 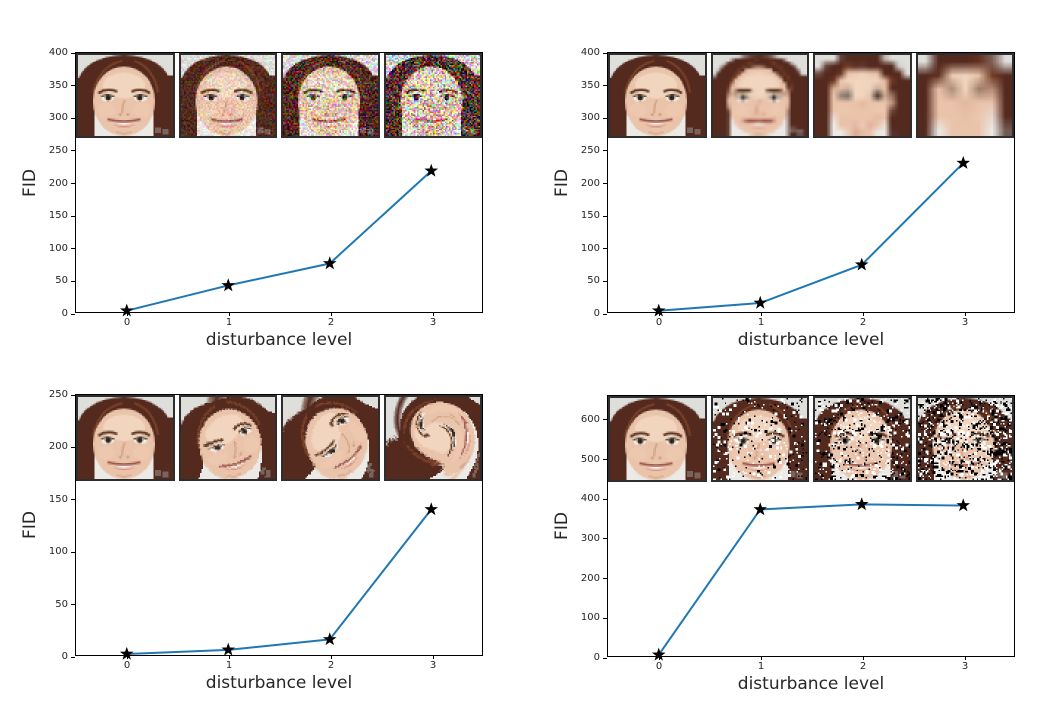 What do you see at coordinates (58, 118) in the screenshot?
I see `y-tick-label: 300` at bounding box center [58, 118].